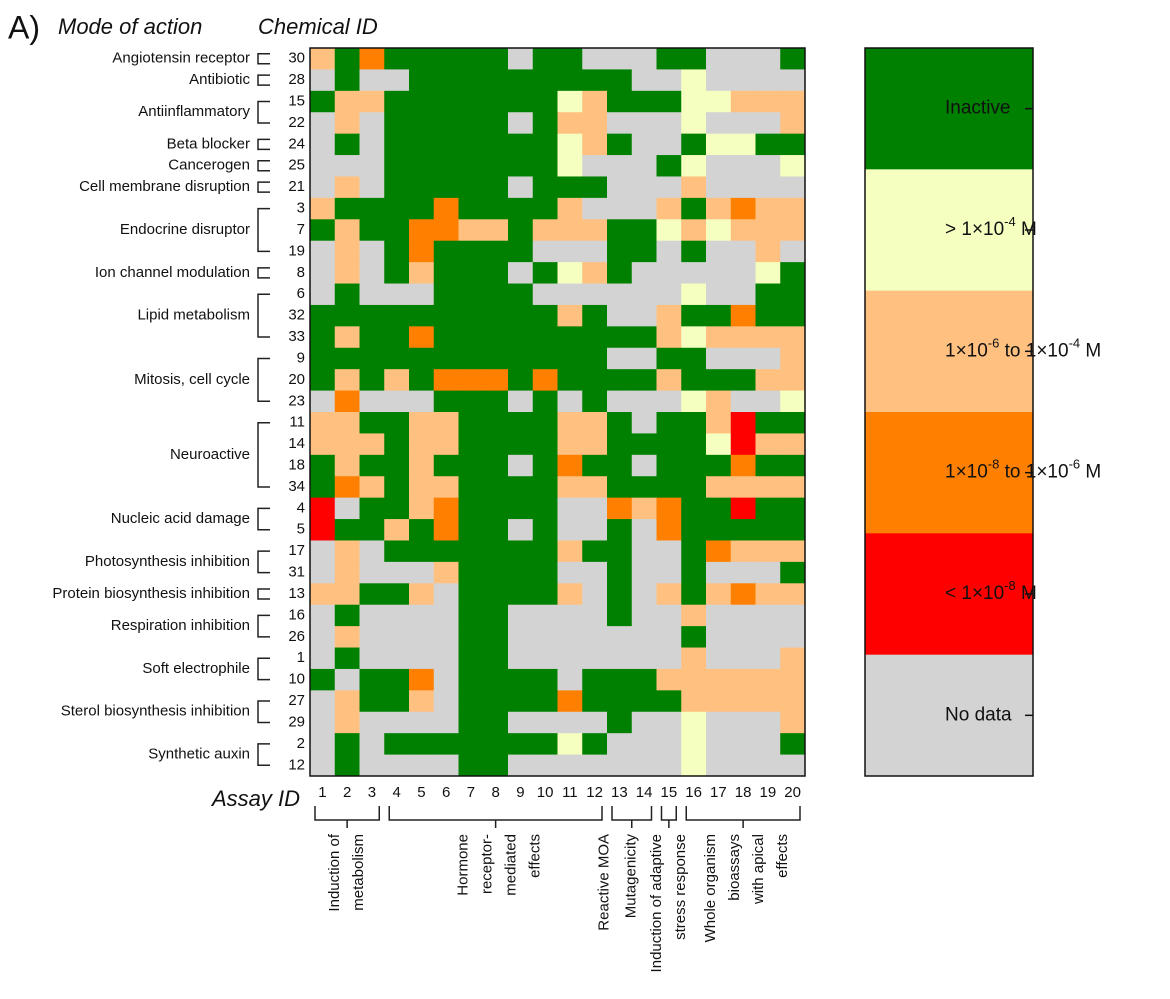 This screenshot has width=1170, height=999. Describe the element at coordinates (296, 165) in the screenshot. I see `chemical-id: 25` at that location.